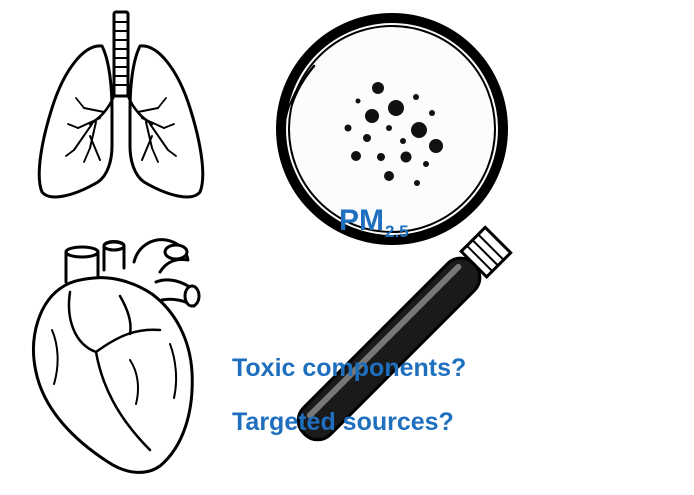  What do you see at coordinates (361, 220) in the screenshot?
I see `pm-label-main: PM` at bounding box center [361, 220].